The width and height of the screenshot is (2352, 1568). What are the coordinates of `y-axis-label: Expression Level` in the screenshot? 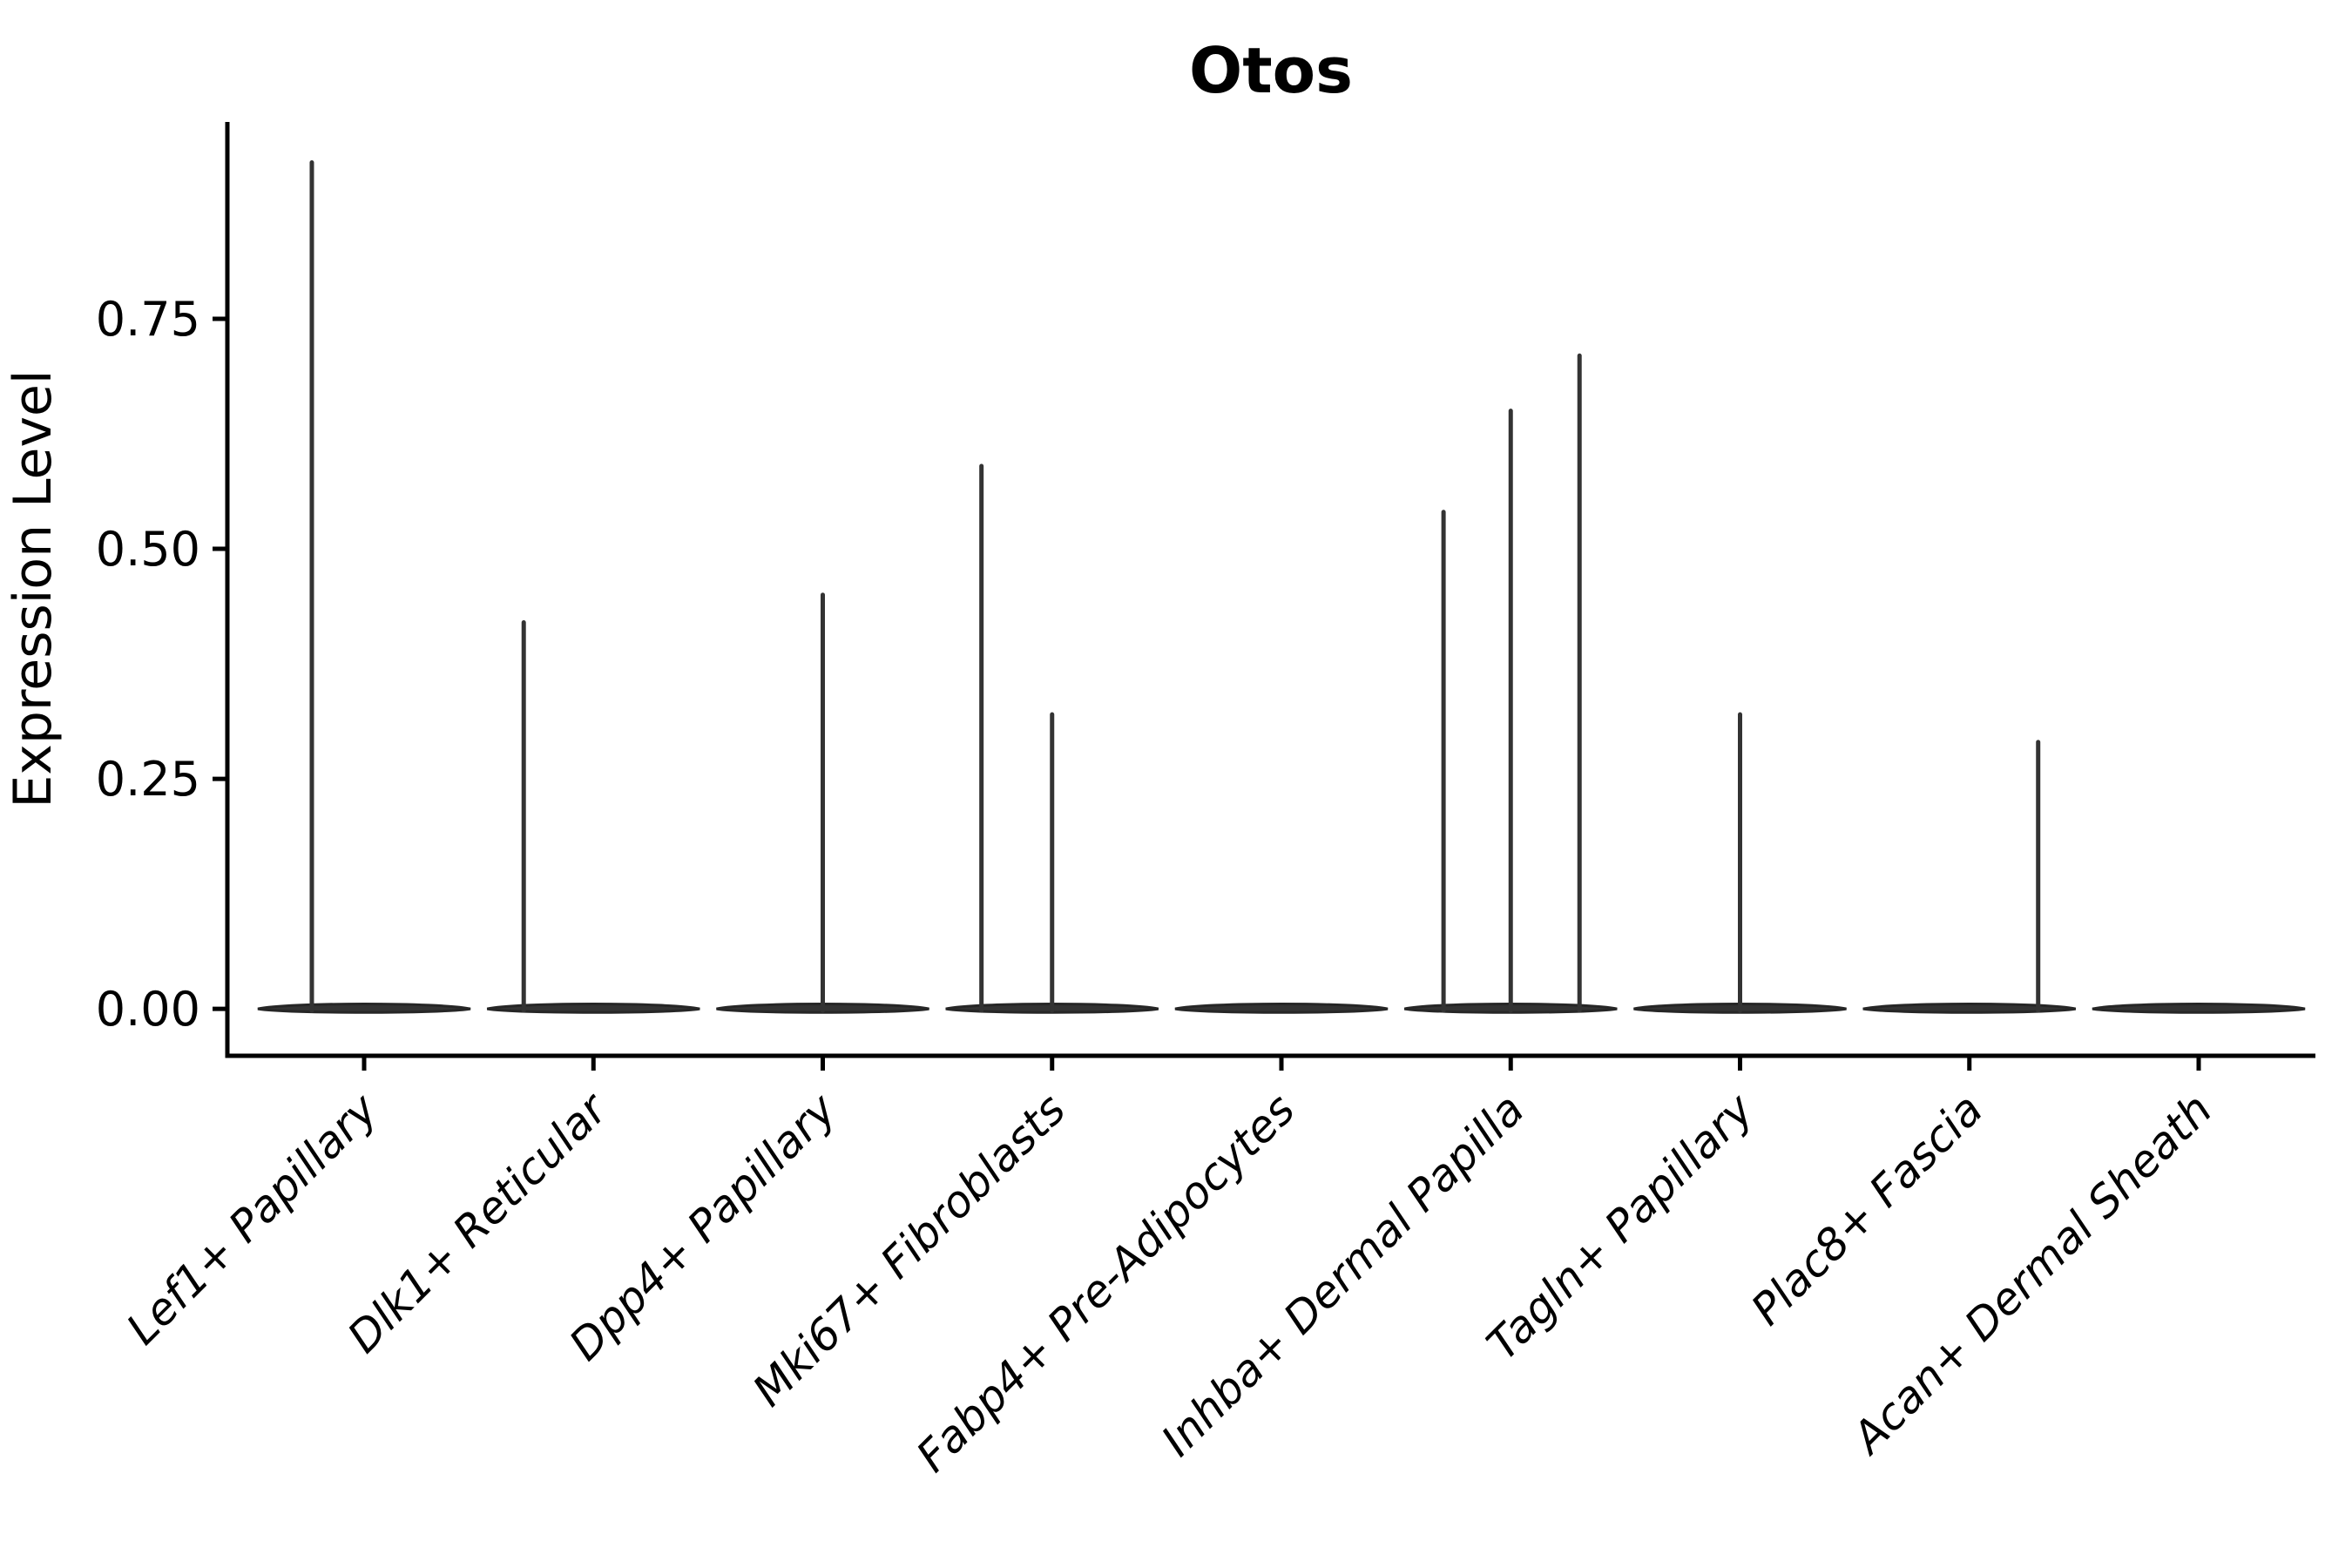 It's located at (33, 588).